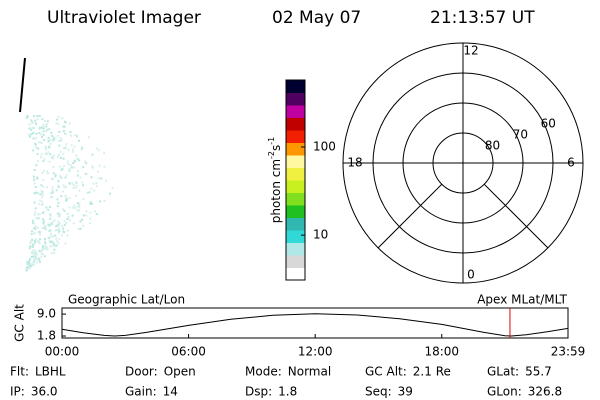 This screenshot has width=600, height=400. Describe the element at coordinates (276, 191) in the screenshot. I see `label-part: photon cm` at that location.